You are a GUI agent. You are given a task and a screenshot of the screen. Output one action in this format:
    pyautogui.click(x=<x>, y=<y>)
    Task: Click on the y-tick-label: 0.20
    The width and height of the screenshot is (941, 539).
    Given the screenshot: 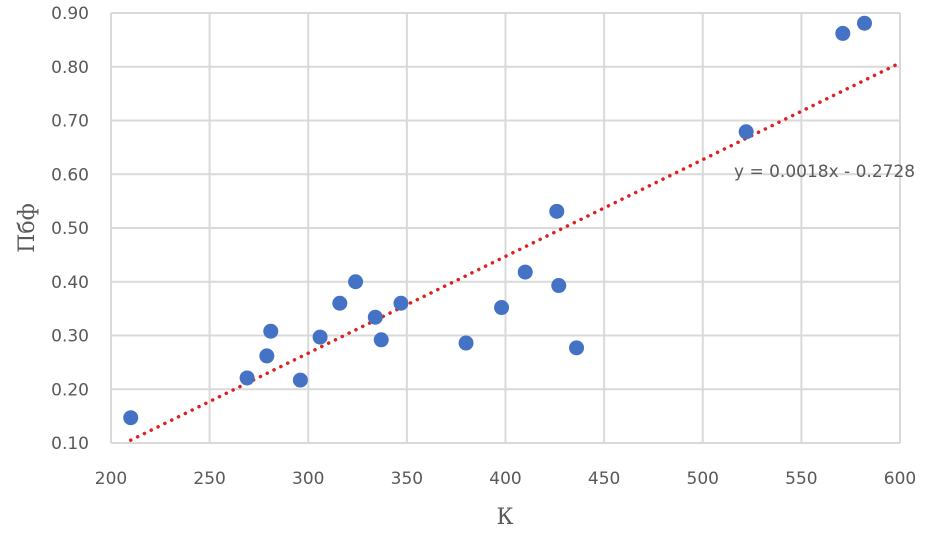 What is the action you would take?
    pyautogui.click(x=70, y=390)
    